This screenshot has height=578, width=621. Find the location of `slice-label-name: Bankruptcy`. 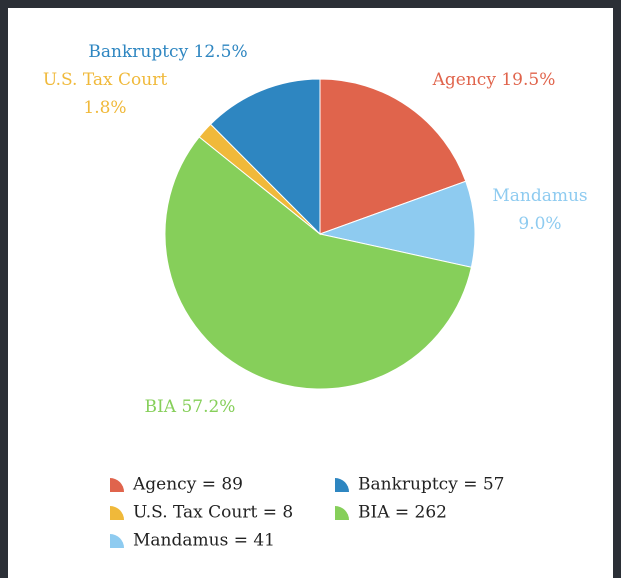

slice-label-name: Bankruptcy is located at coordinates (138, 52).